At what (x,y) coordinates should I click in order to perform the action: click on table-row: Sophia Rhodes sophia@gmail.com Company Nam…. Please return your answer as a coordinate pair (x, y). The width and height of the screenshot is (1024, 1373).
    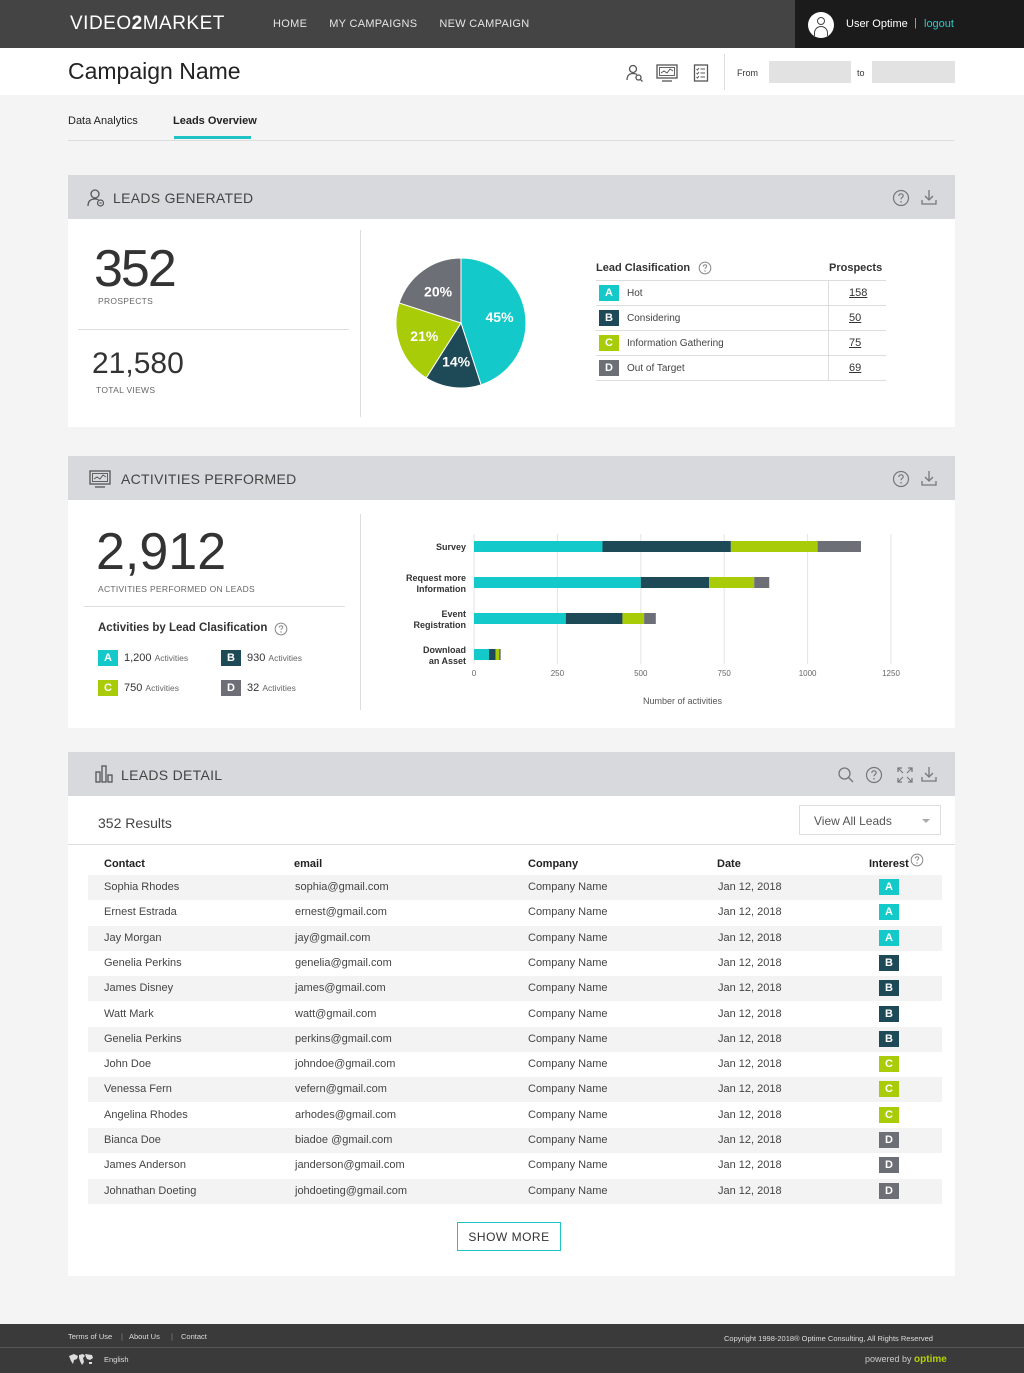
    Looking at the image, I should click on (515, 887).